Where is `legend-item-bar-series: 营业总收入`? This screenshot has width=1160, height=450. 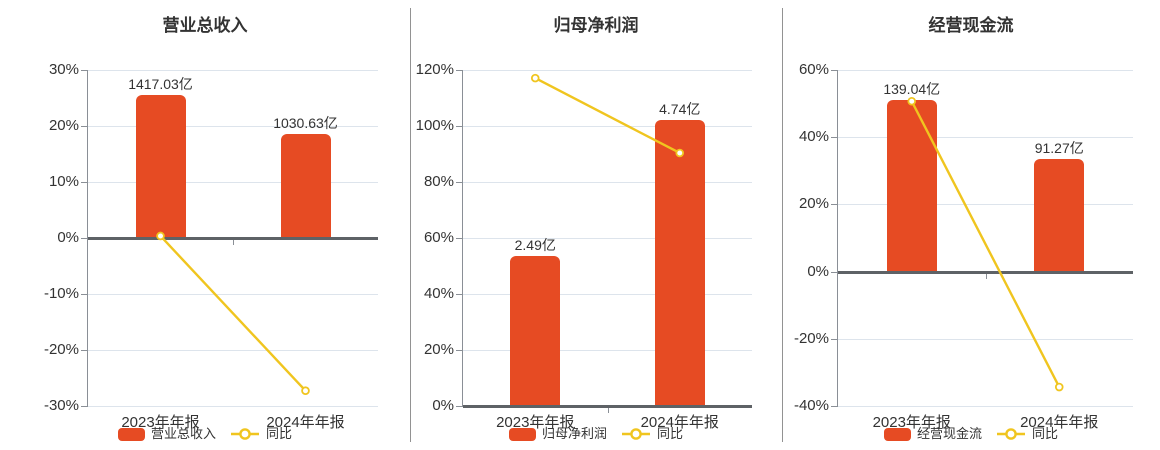
legend-item-bar-series: 营业总收入 is located at coordinates (166, 433).